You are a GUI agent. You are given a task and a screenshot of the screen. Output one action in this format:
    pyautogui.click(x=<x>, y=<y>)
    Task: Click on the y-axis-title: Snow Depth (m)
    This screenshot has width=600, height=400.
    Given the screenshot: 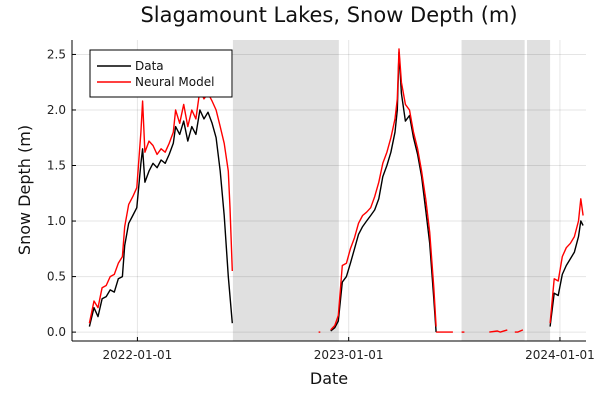 What is the action you would take?
    pyautogui.click(x=24, y=190)
    